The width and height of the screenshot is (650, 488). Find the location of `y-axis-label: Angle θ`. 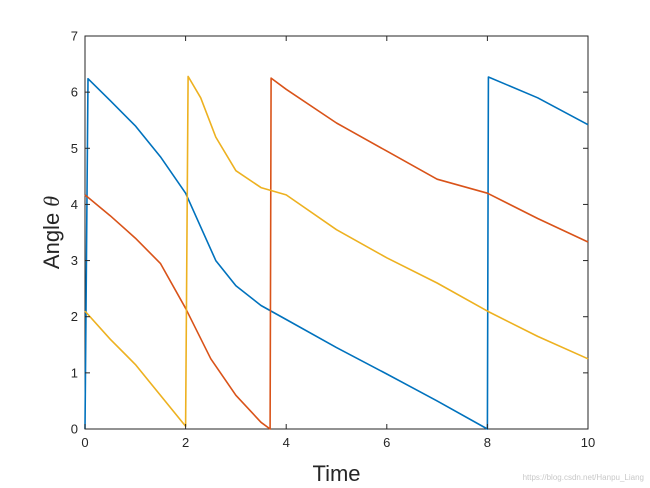

y-axis-label: Angle θ is located at coordinates (51, 232).